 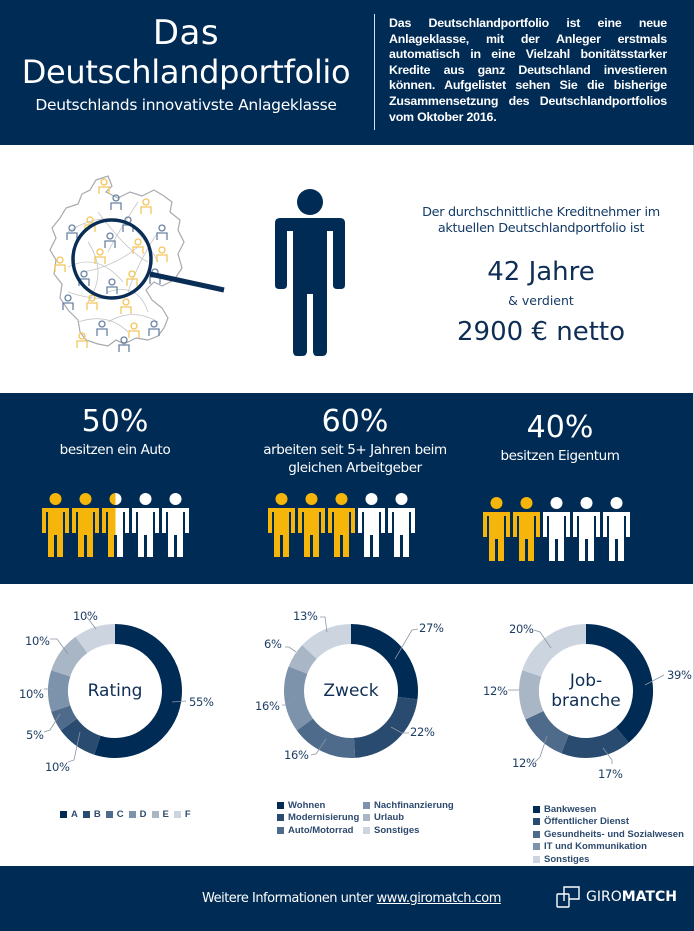 What do you see at coordinates (318, 818) in the screenshot?
I see `legend-item-modernisierung: Modernisierung` at bounding box center [318, 818].